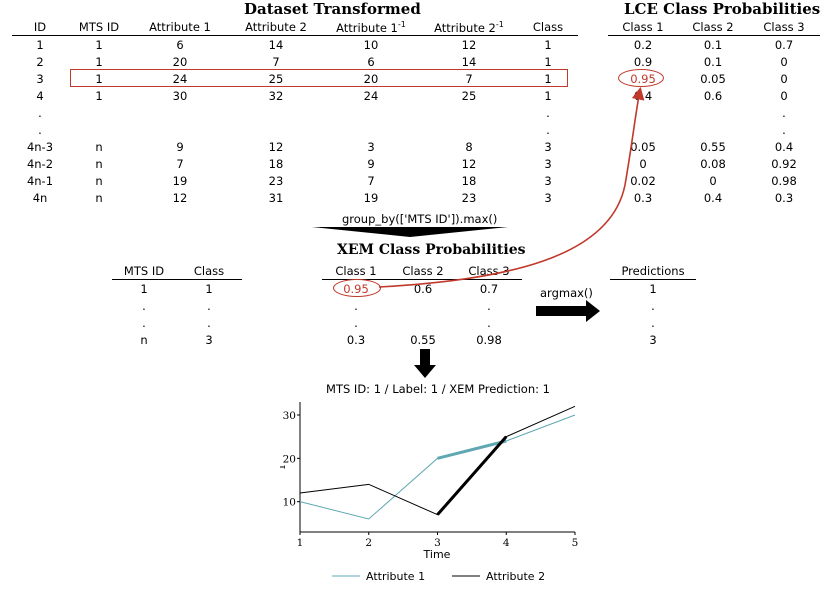  I want to click on dataset-row: 4n-2 n 7 18 9 12 3, so click(295, 163).